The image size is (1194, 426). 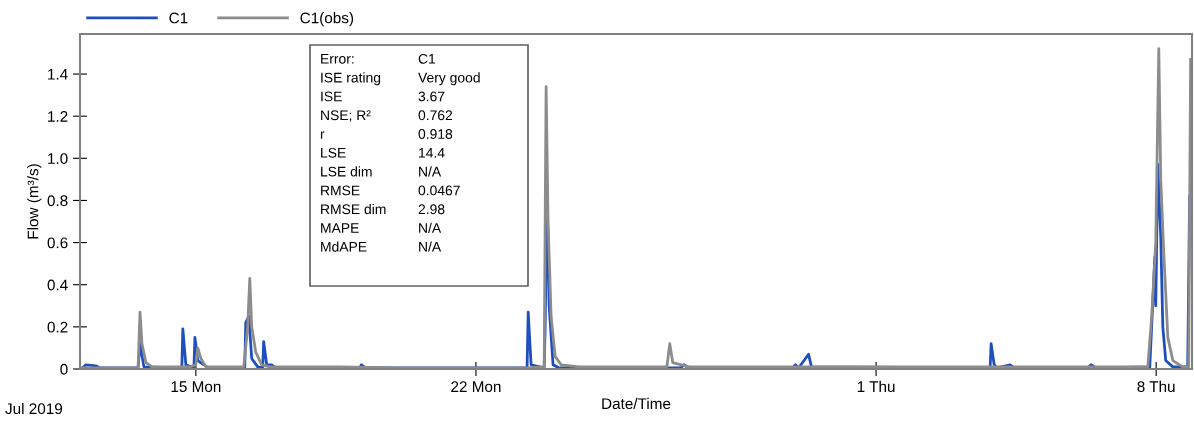 What do you see at coordinates (57, 327) in the screenshot?
I see `y-tick-label: 0.2` at bounding box center [57, 327].